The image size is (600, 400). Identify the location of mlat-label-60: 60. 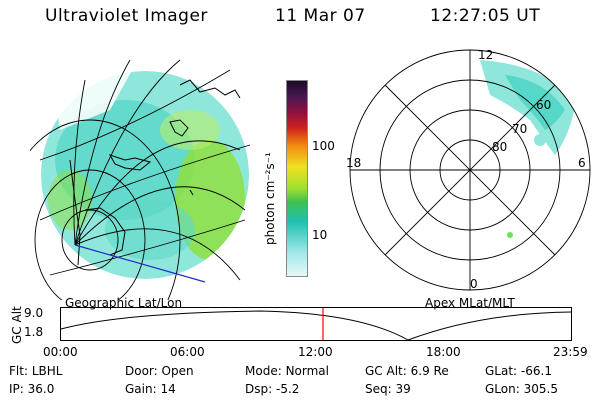
(544, 105).